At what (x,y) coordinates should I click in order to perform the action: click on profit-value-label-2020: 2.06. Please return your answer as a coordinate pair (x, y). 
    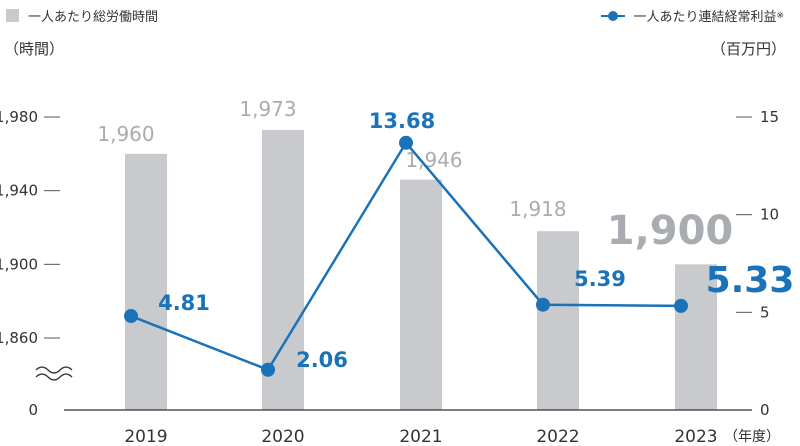
    Looking at the image, I should click on (322, 360).